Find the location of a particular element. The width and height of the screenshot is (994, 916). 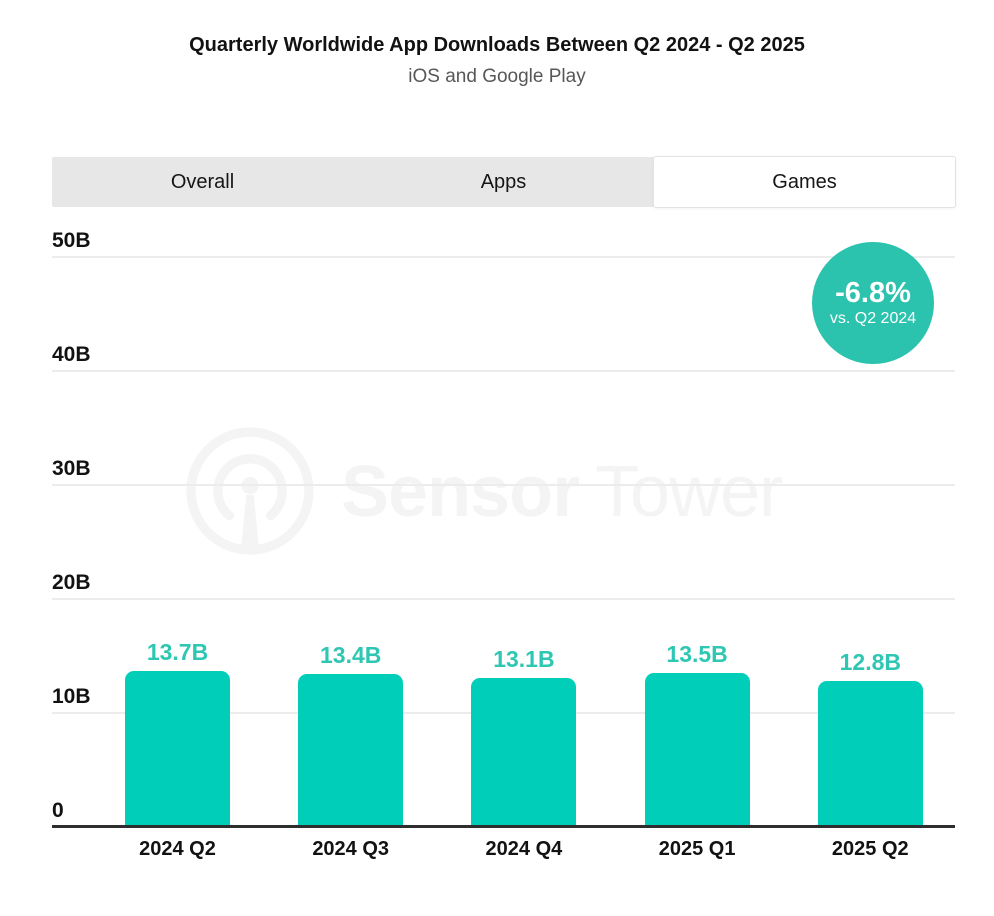

bar-value-label-2024-q2: 13.7B is located at coordinates (177, 652).